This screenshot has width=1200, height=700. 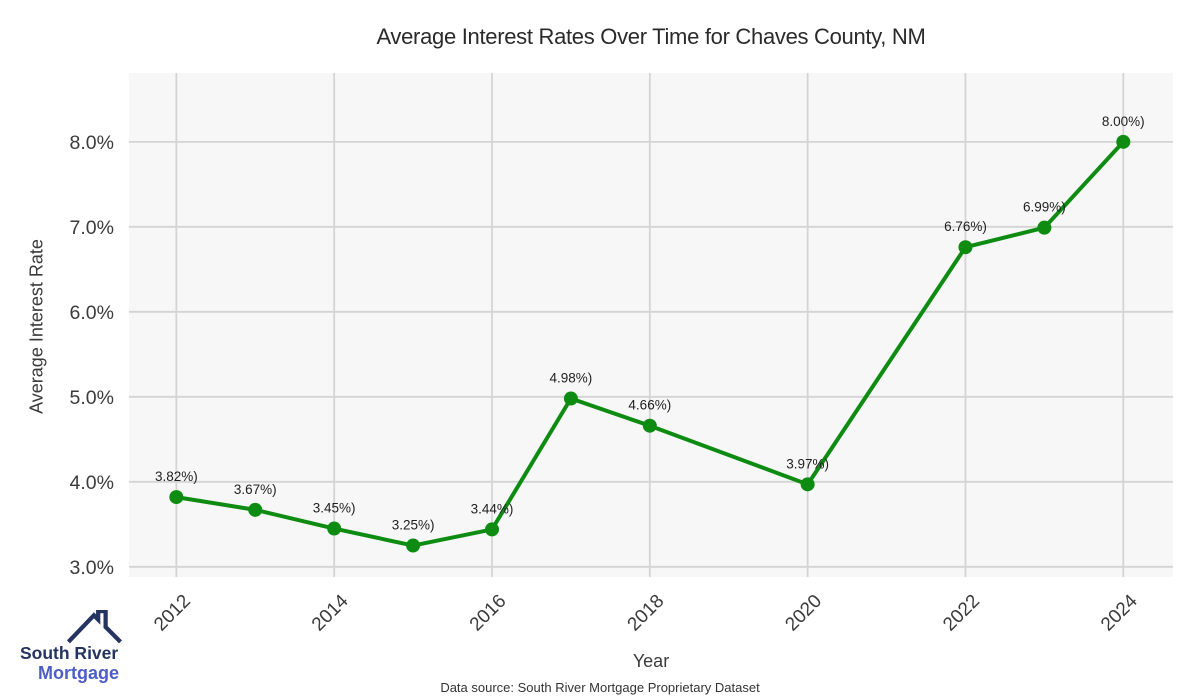 I want to click on x-tick-label: 2020, so click(x=803, y=613).